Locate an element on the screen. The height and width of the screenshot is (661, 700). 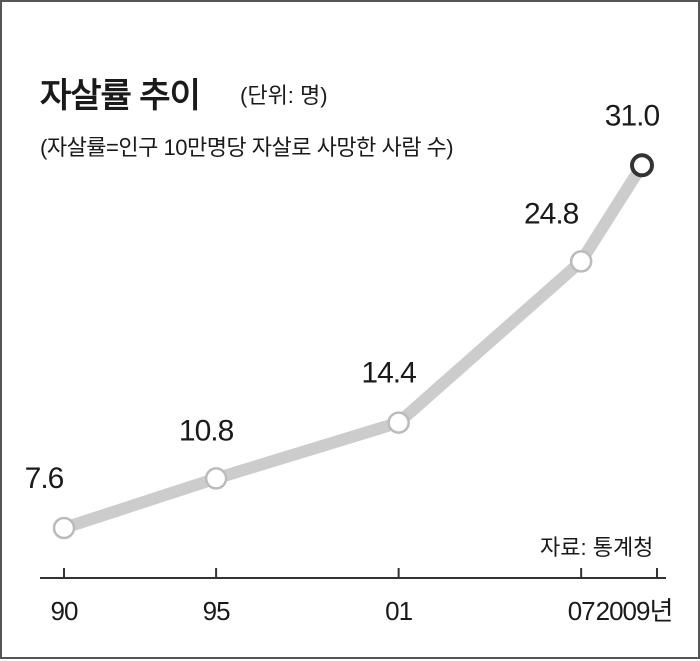
x-tick-label: 90 is located at coordinates (64, 611).